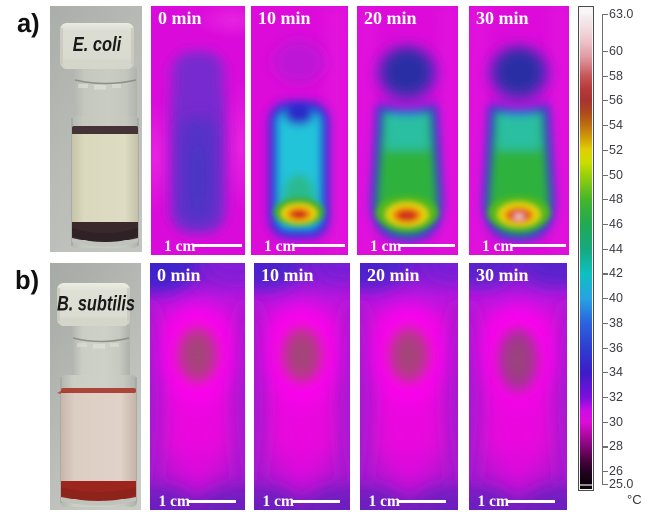 Image resolution: width=650 pixels, height=521 pixels. I want to click on svg-text: B. subtilis, so click(96, 304).